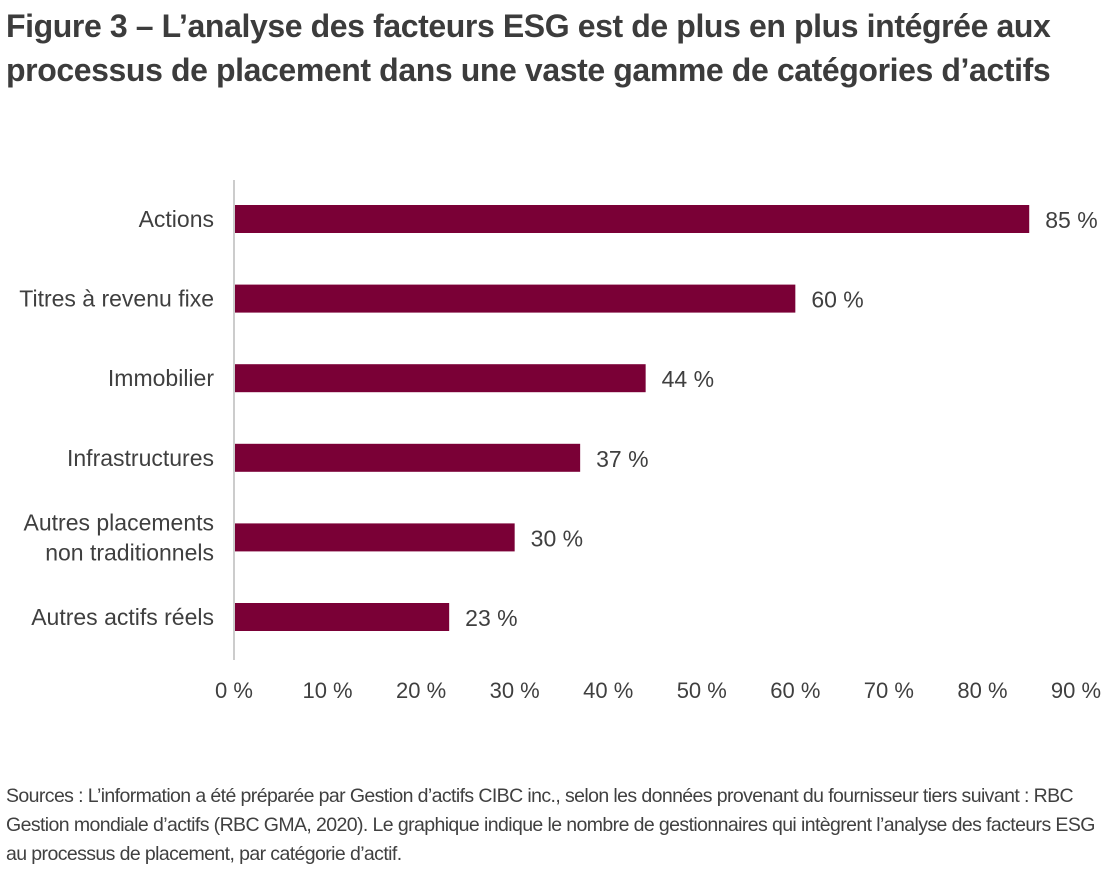  Describe the element at coordinates (1076, 690) in the screenshot. I see `x-tick-label: 90 %` at that location.